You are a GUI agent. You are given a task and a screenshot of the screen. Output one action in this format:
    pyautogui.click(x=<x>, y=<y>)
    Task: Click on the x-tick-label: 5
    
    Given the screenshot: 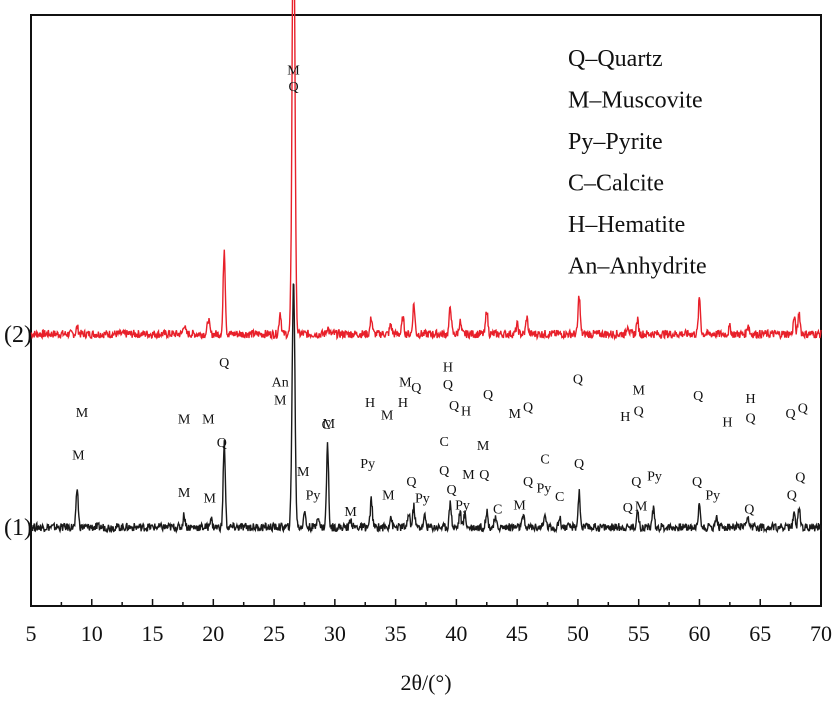 What is the action you would take?
    pyautogui.click(x=31, y=633)
    